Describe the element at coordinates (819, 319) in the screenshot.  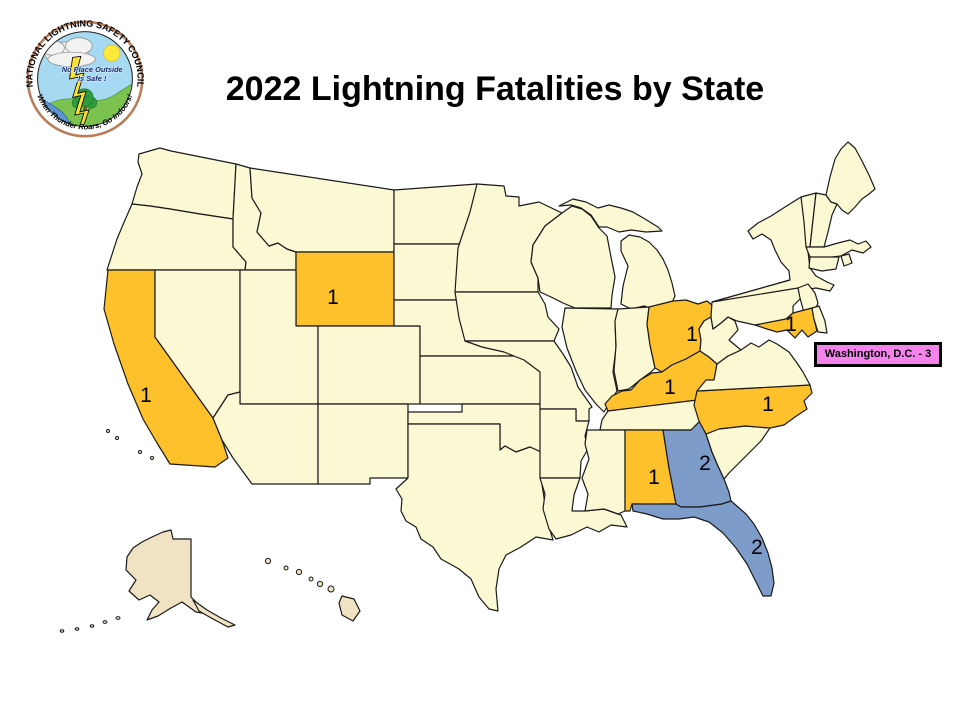
I see `state-de` at that location.